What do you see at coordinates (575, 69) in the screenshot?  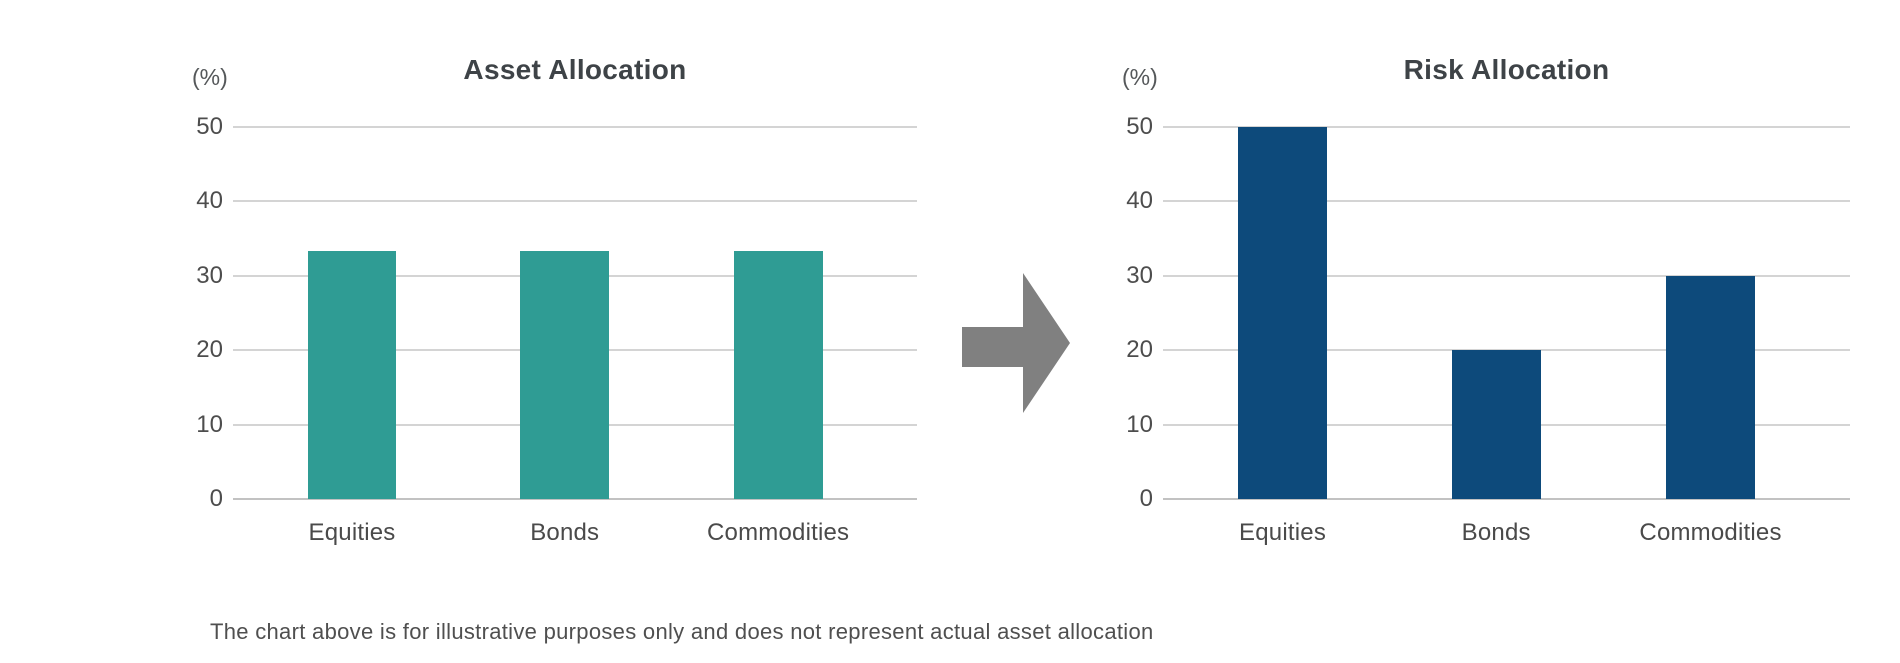 I see `chart-title: Asset Allocation` at bounding box center [575, 69].